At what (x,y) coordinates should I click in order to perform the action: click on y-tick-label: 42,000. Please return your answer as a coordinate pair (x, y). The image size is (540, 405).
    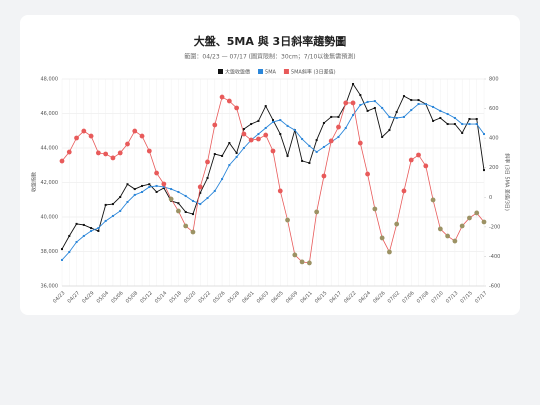
    Looking at the image, I should click on (50, 183).